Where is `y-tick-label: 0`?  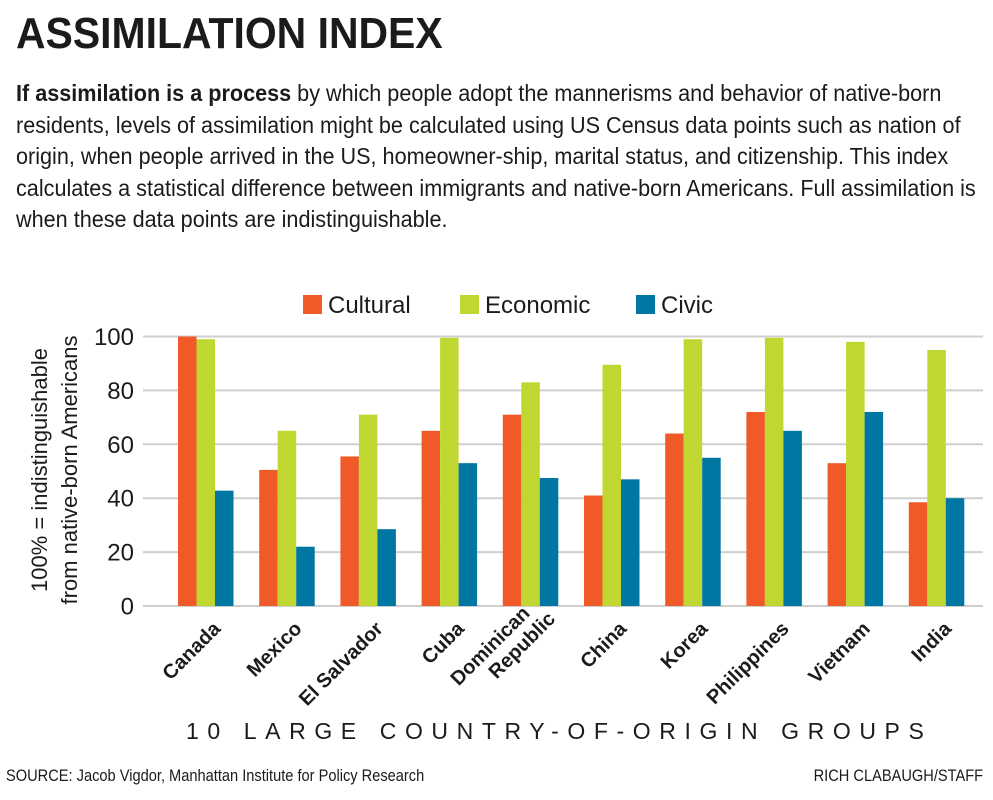
y-tick-label: 0 is located at coordinates (127, 607).